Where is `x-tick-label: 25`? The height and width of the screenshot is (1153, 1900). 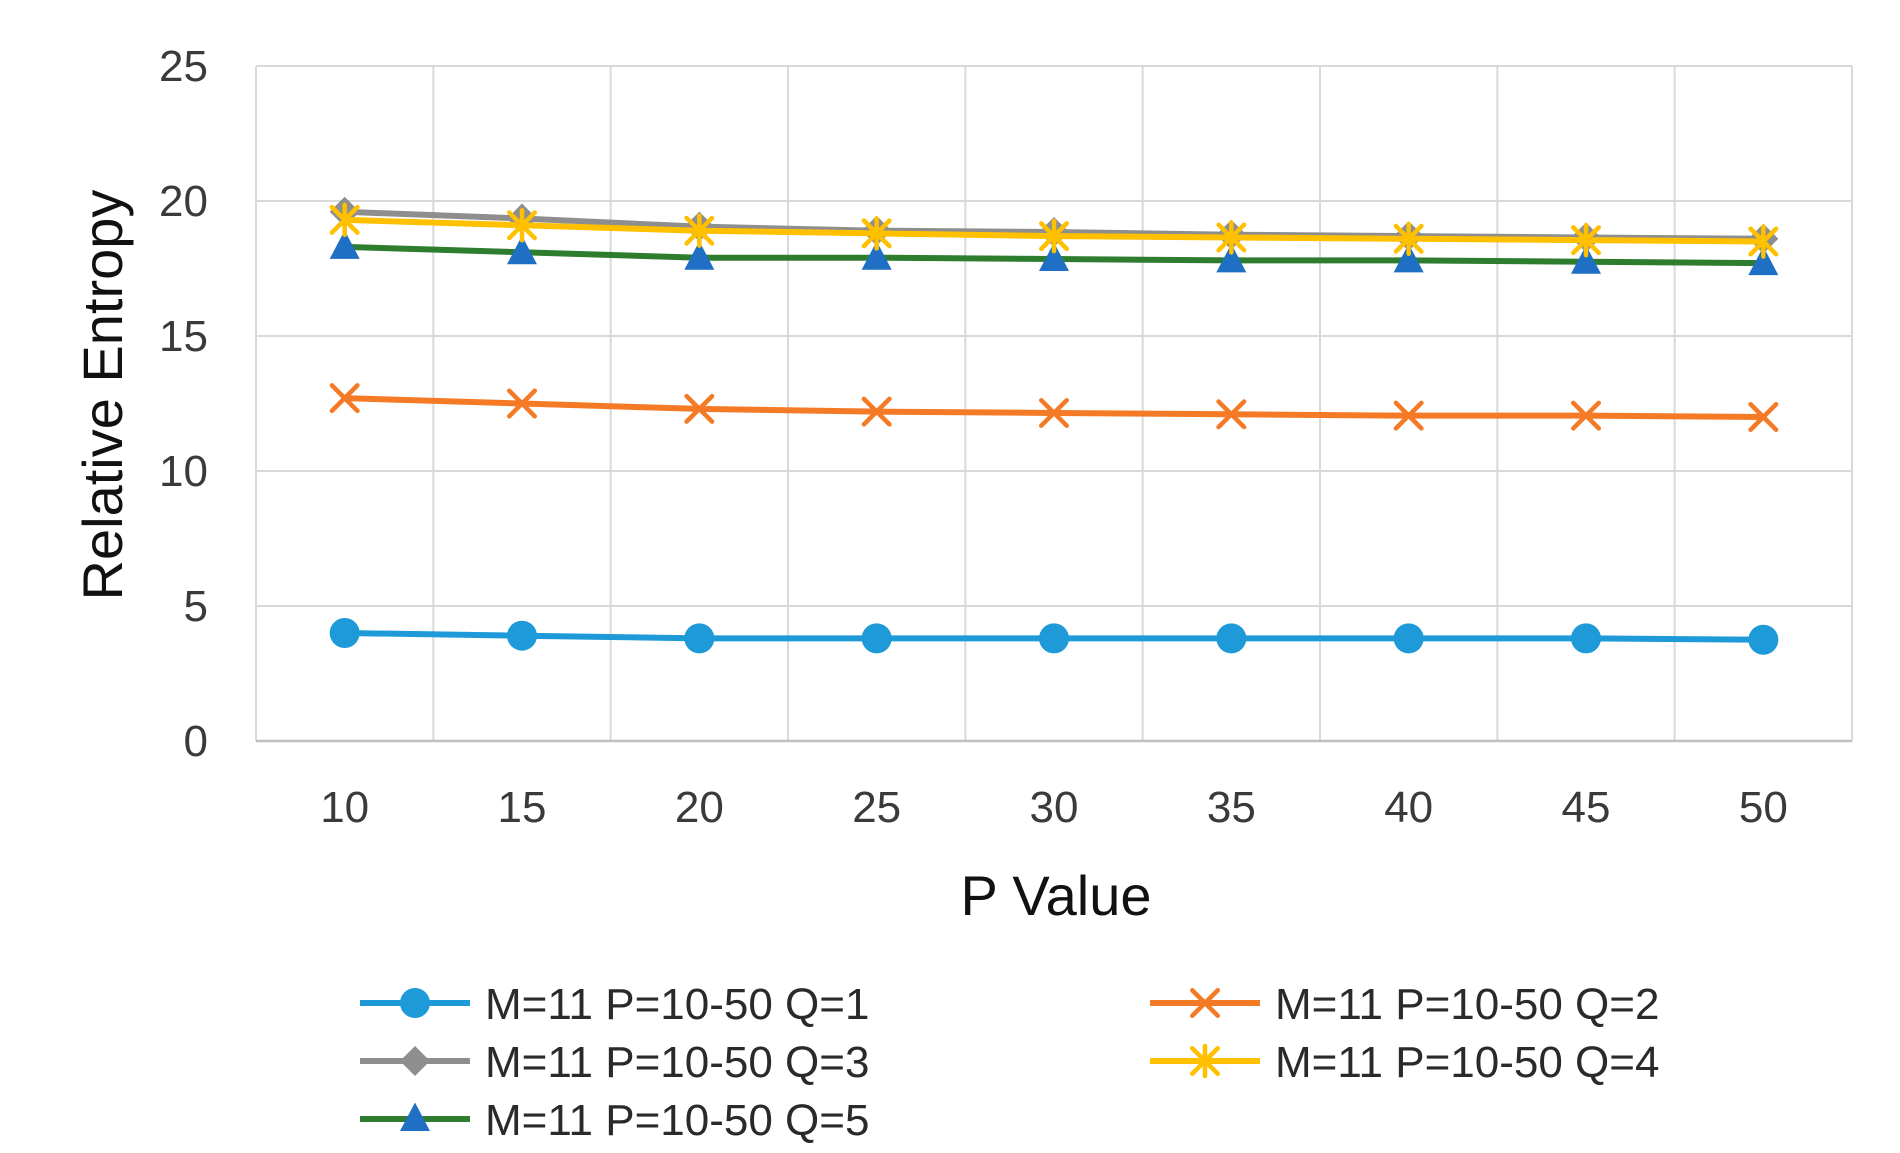
x-tick-label: 25 is located at coordinates (876, 807).